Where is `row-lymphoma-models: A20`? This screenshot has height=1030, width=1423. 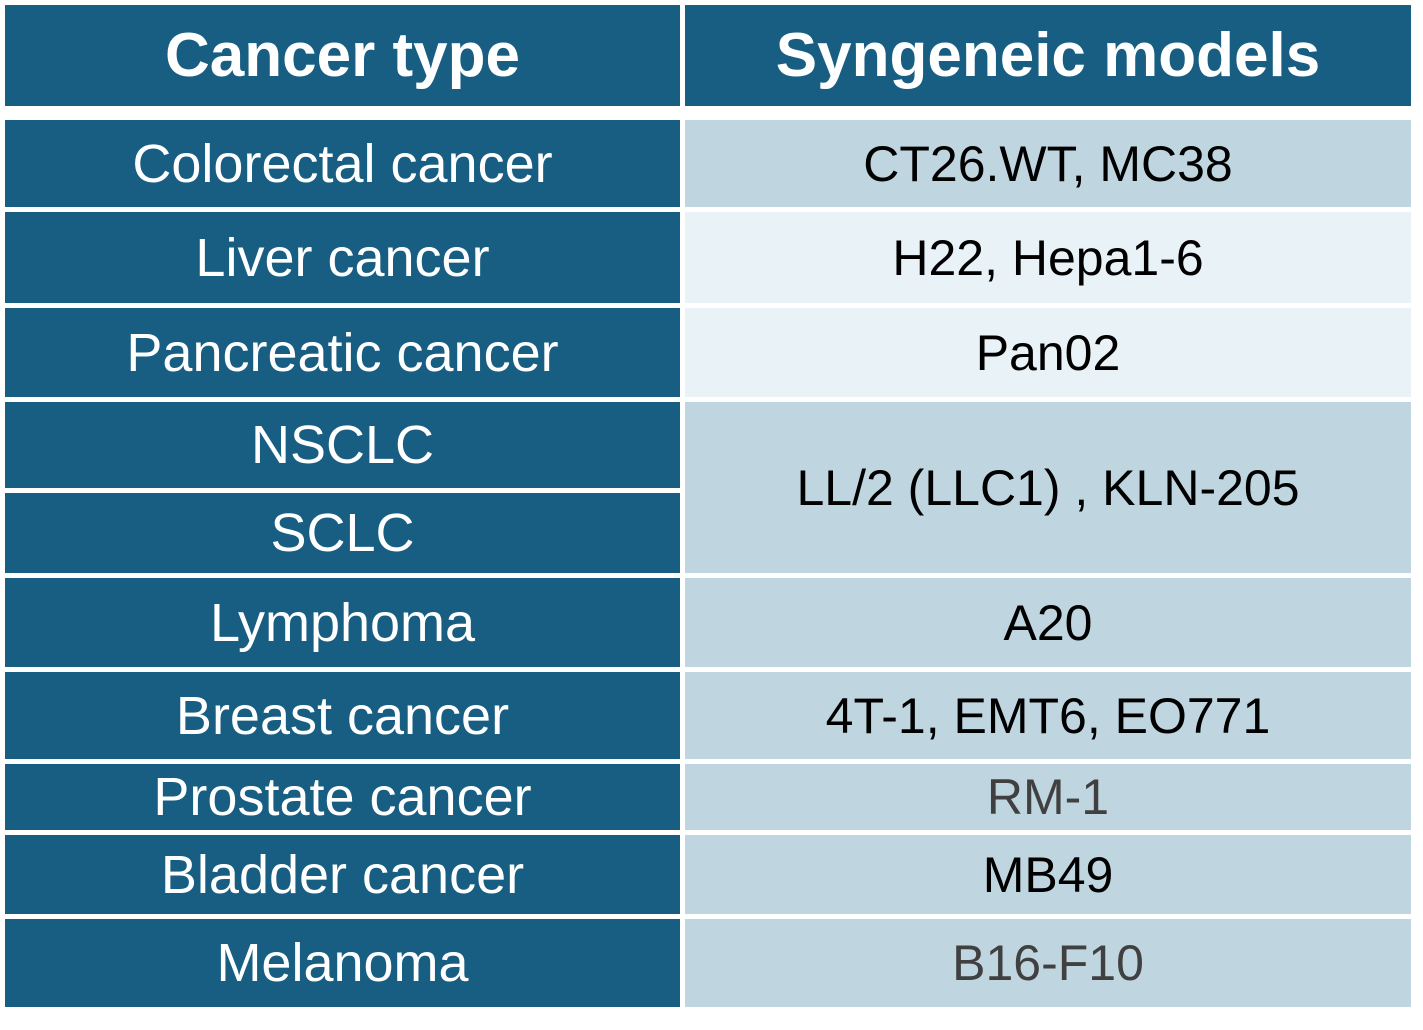 row-lymphoma-models: A20 is located at coordinates (1048, 622).